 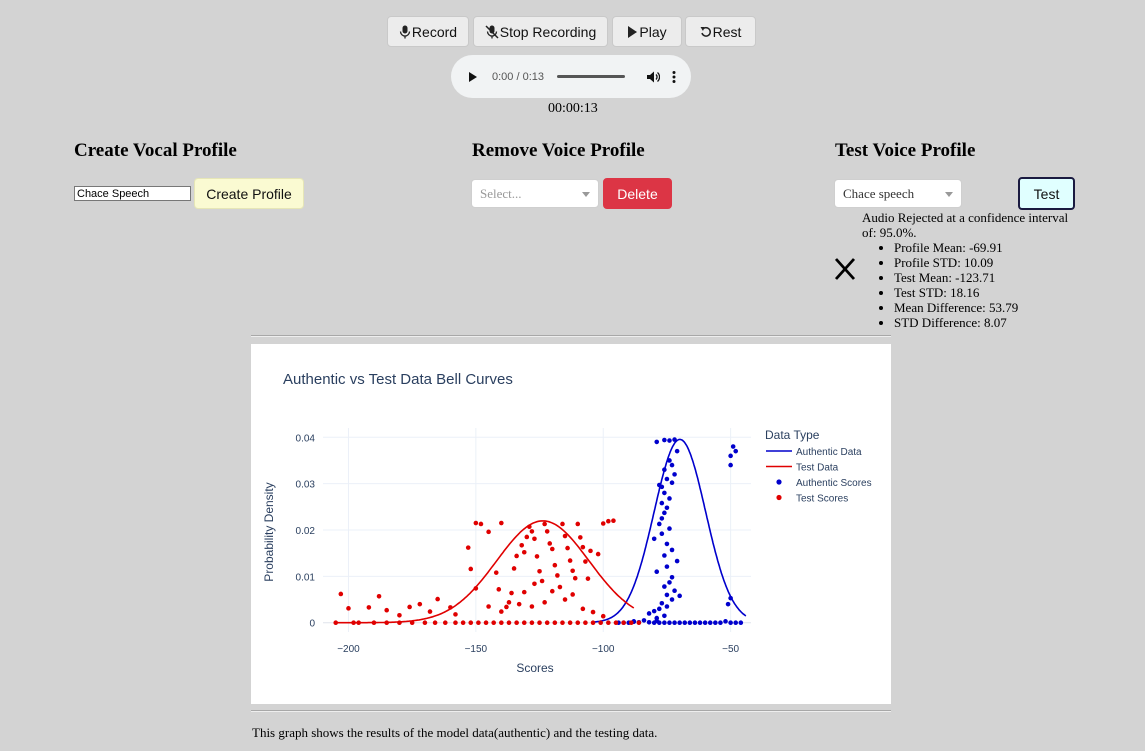 What do you see at coordinates (1046, 193) in the screenshot?
I see `test-button: Test` at bounding box center [1046, 193].